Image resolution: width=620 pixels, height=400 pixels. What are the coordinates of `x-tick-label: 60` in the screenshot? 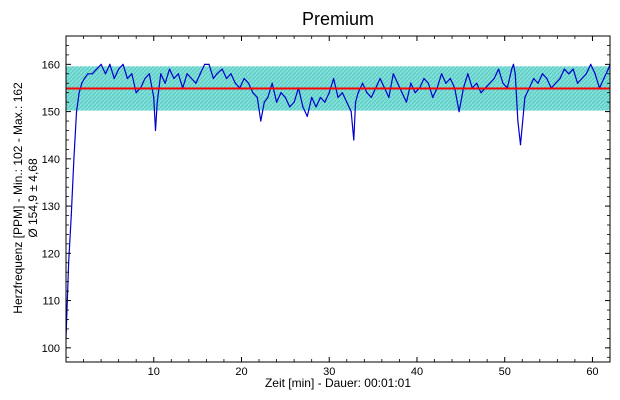 It's located at (592, 372).